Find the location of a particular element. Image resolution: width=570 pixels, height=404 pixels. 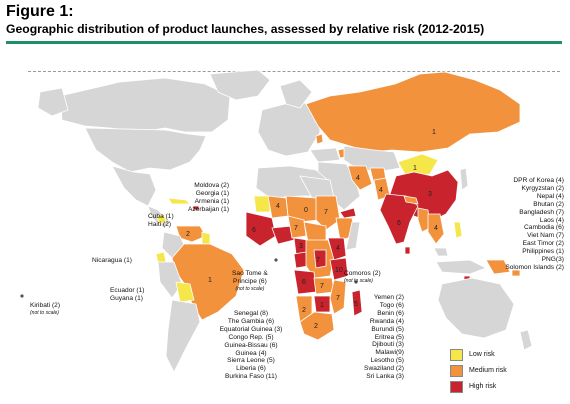

region-zimbabwe is located at coordinates (322, 304).